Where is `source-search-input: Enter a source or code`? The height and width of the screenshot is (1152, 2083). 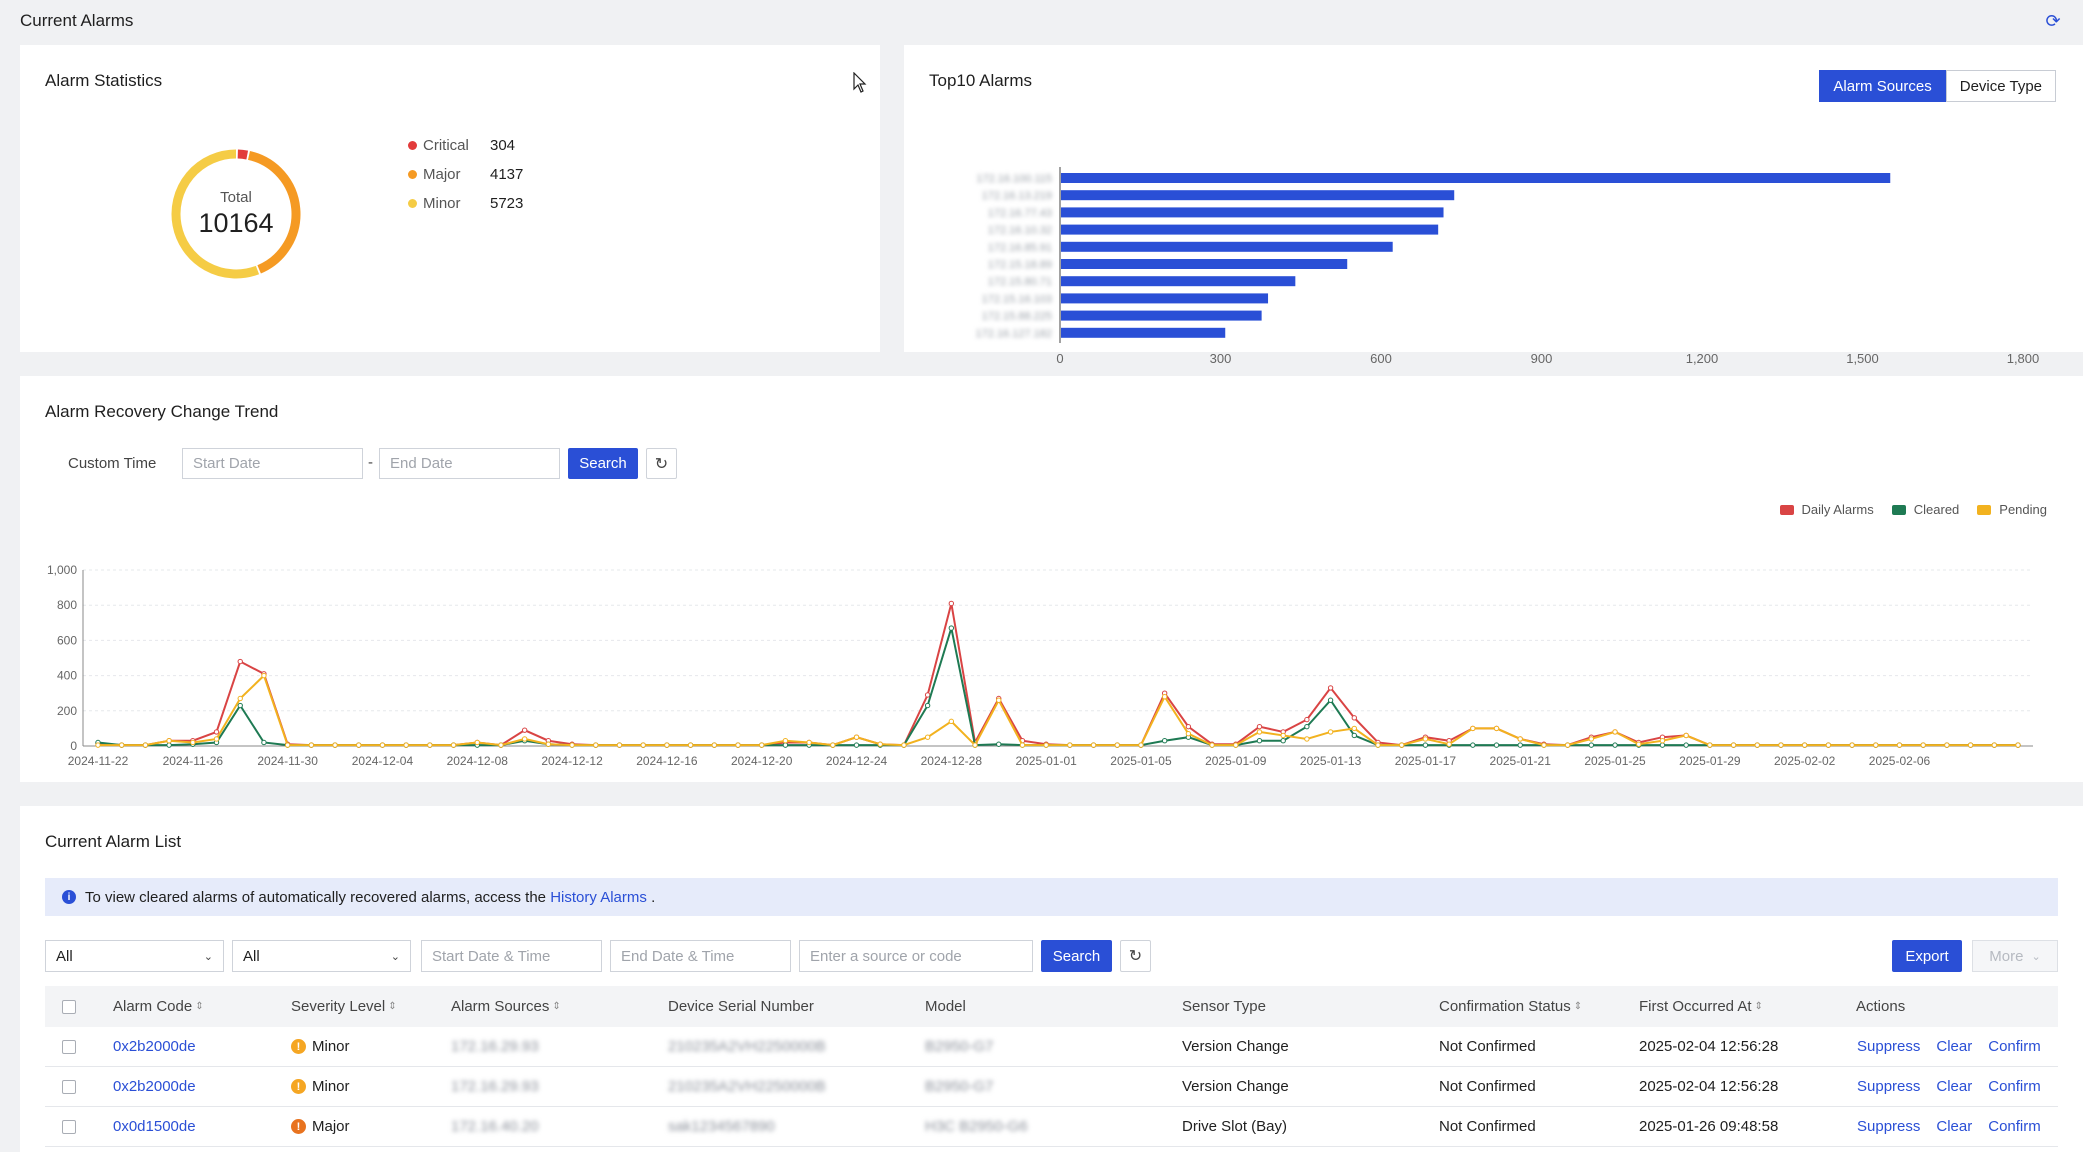 source-search-input: Enter a source or code is located at coordinates (916, 956).